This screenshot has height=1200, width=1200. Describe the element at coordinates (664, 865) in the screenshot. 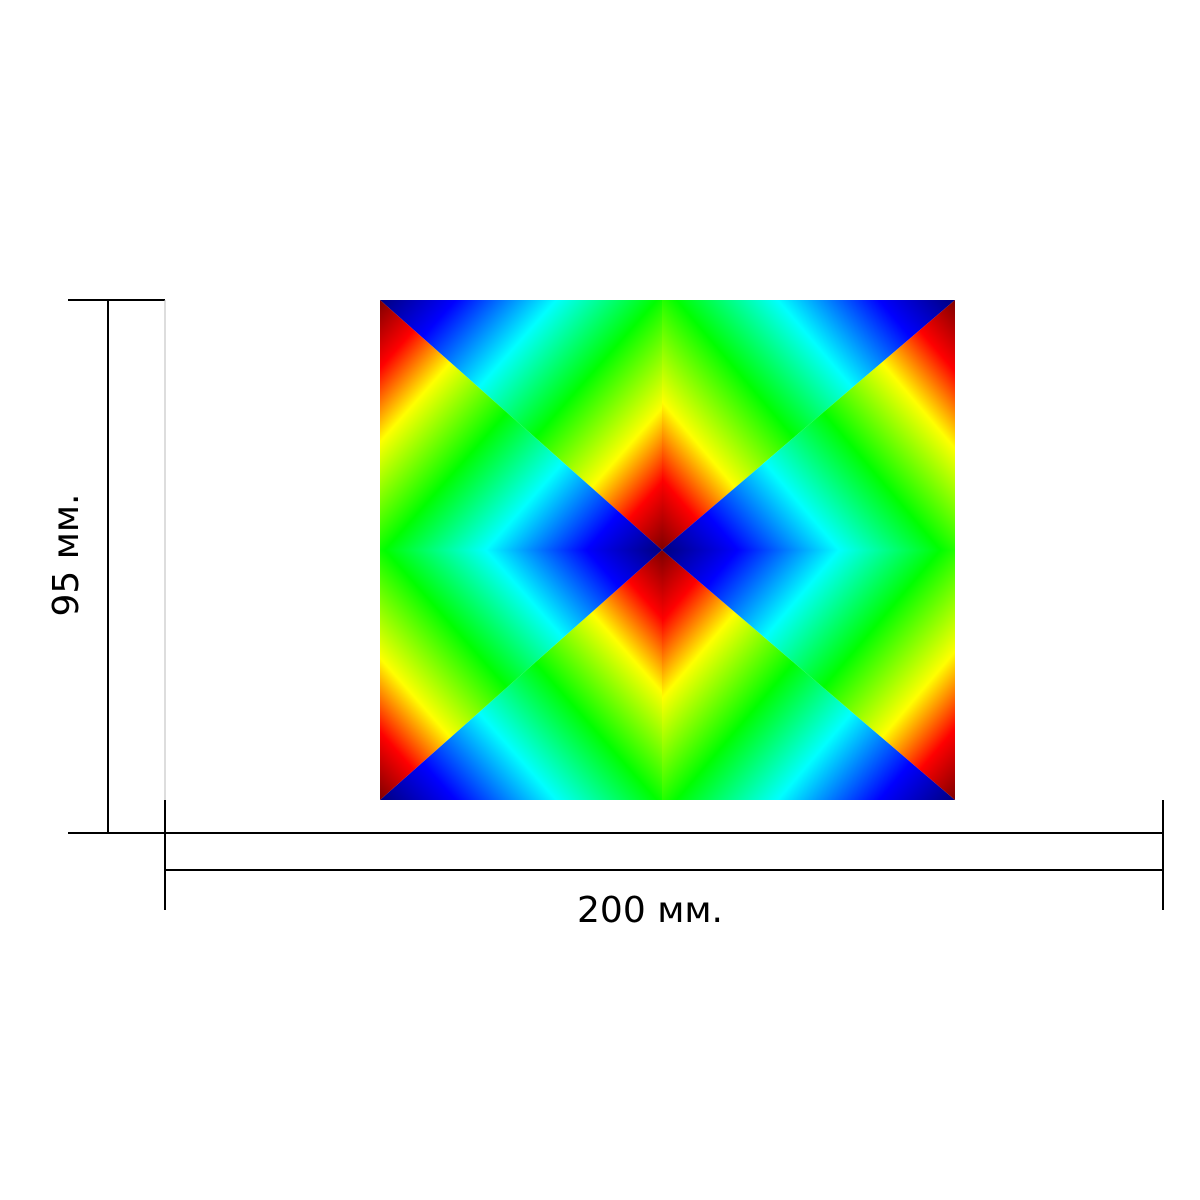

I see `width-dimension: 200 мм.` at that location.